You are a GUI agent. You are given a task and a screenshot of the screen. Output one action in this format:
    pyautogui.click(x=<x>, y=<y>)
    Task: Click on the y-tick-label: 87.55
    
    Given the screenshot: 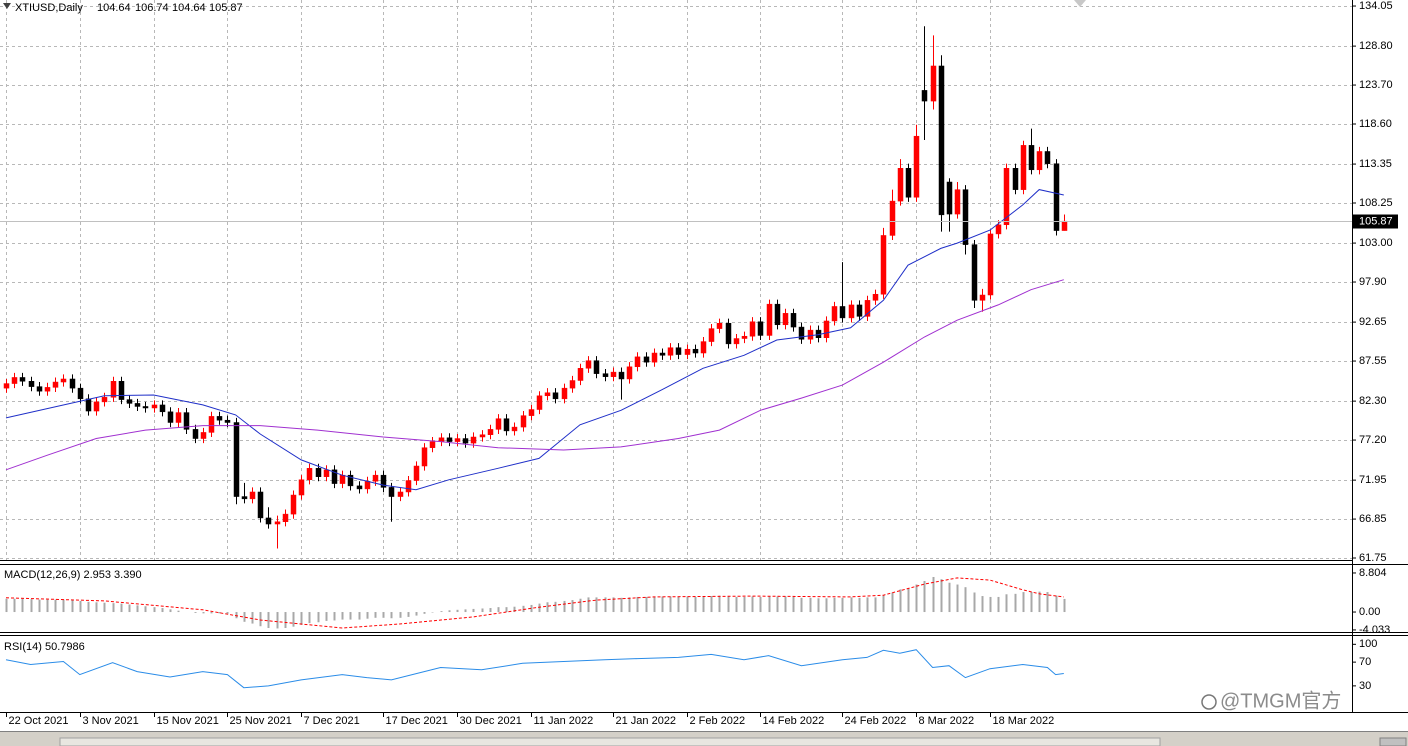 What is the action you would take?
    pyautogui.click(x=1373, y=361)
    